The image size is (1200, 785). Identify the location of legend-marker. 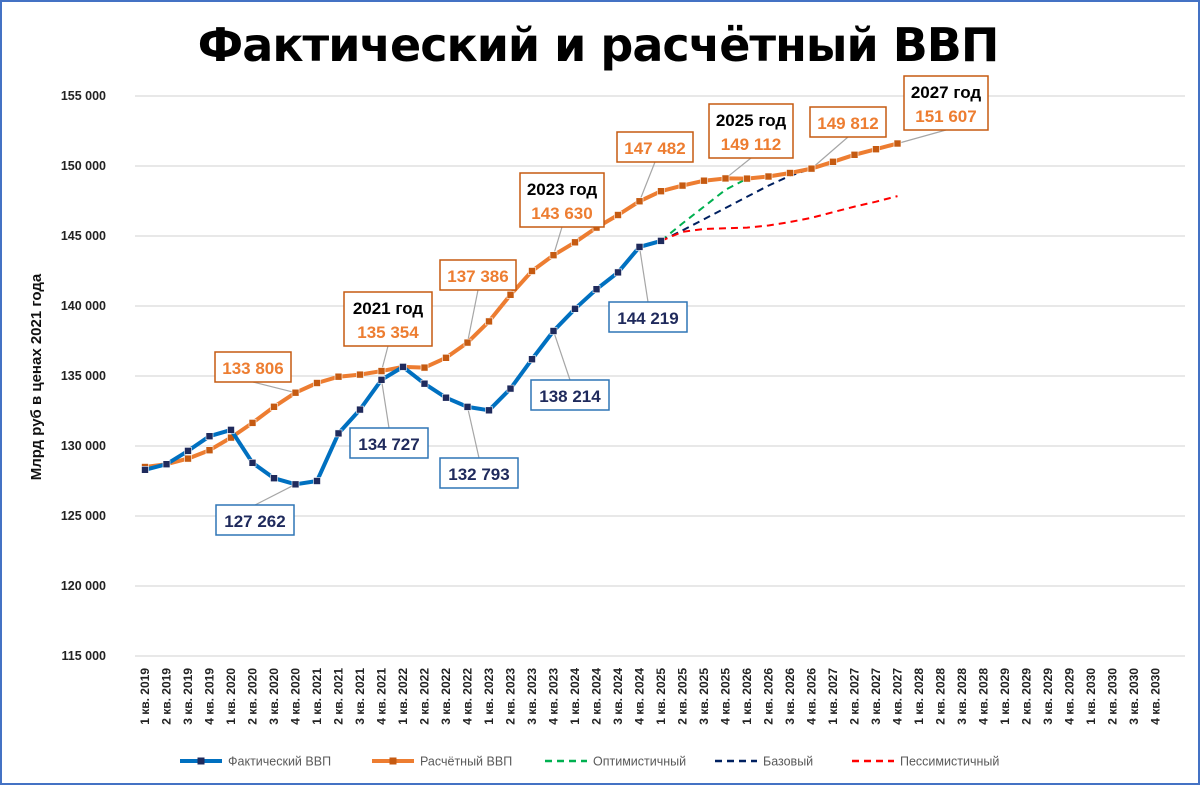
(201, 761).